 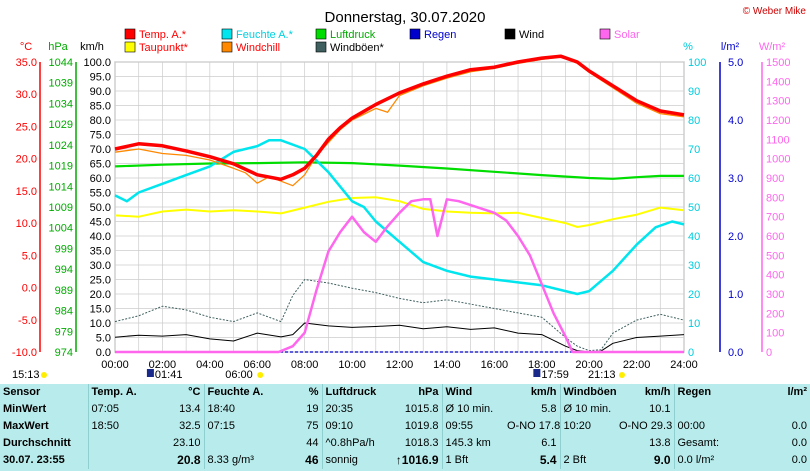 I want to click on unit-hpa: hPa, so click(x=58, y=47).